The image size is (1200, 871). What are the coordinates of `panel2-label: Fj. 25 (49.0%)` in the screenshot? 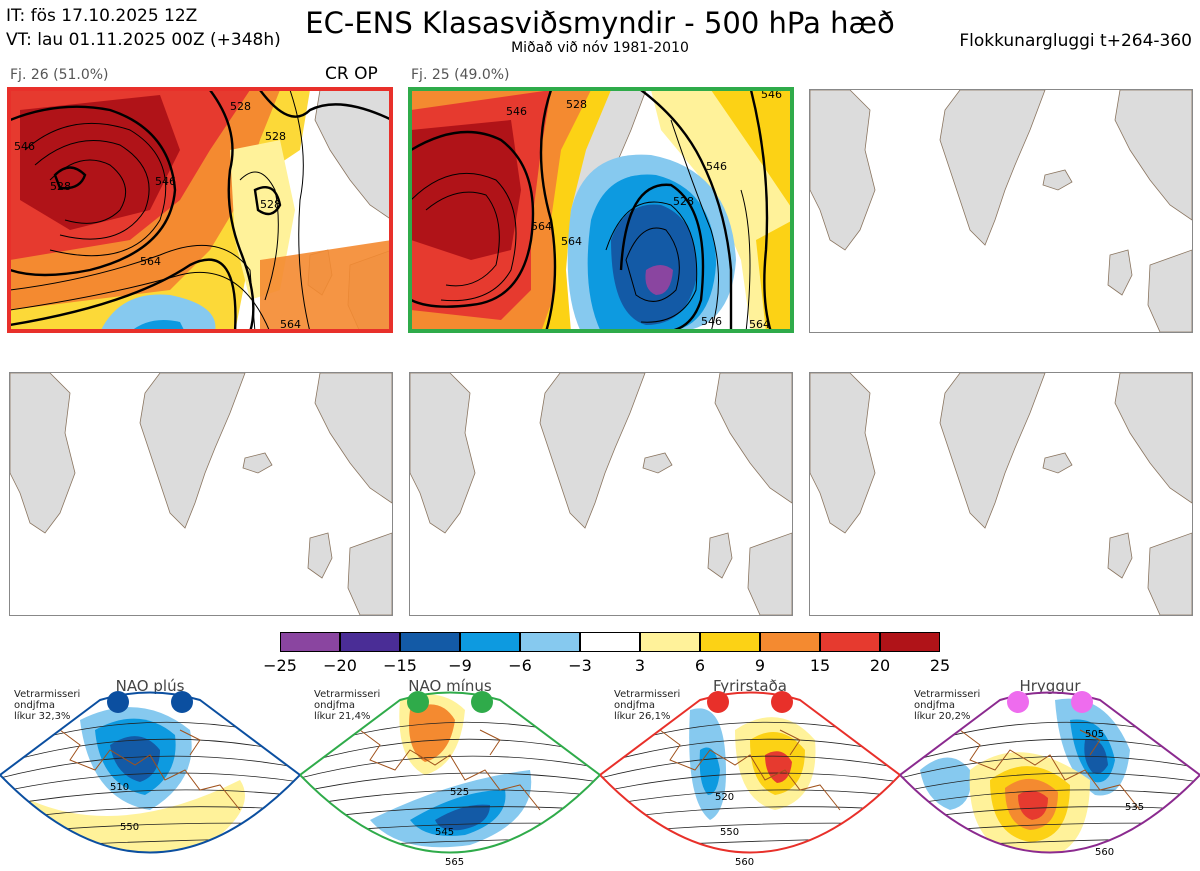 It's located at (460, 75).